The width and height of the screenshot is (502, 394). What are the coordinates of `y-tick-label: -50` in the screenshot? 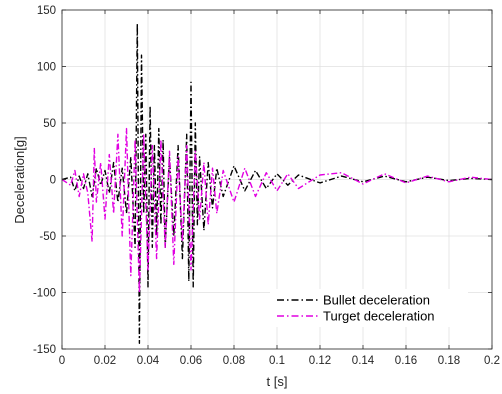 It's located at (47, 237).